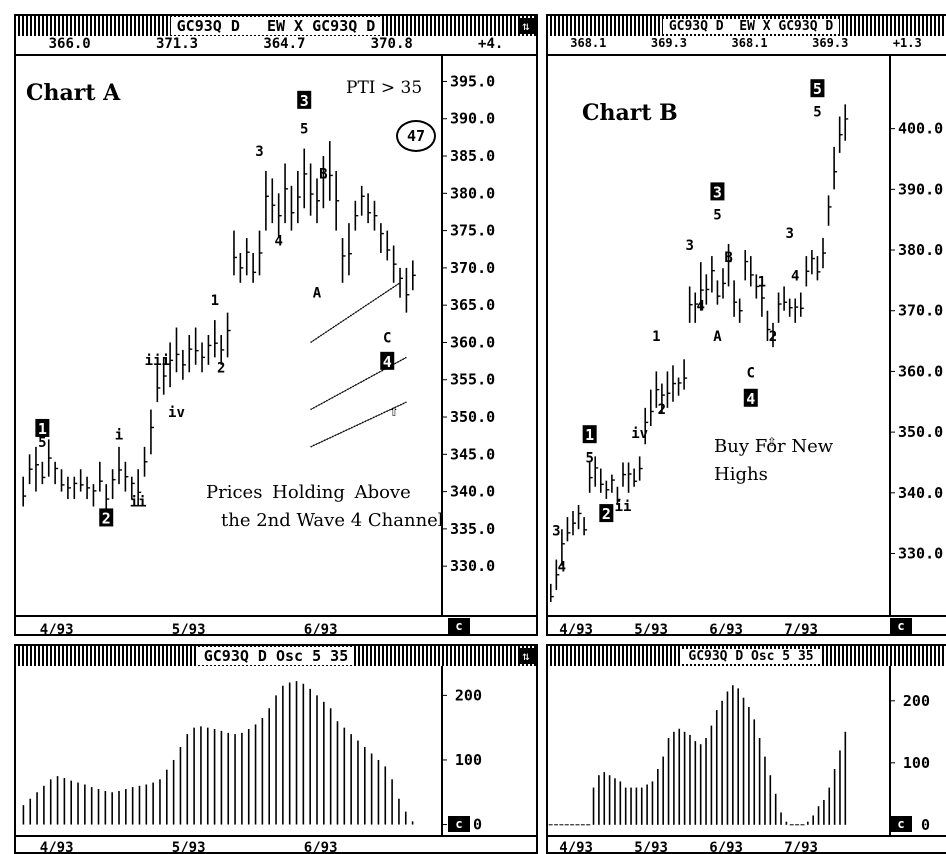  I want to click on chart-a-values: 366.0 371.3 364.7 370.8 +4., so click(276, 46).